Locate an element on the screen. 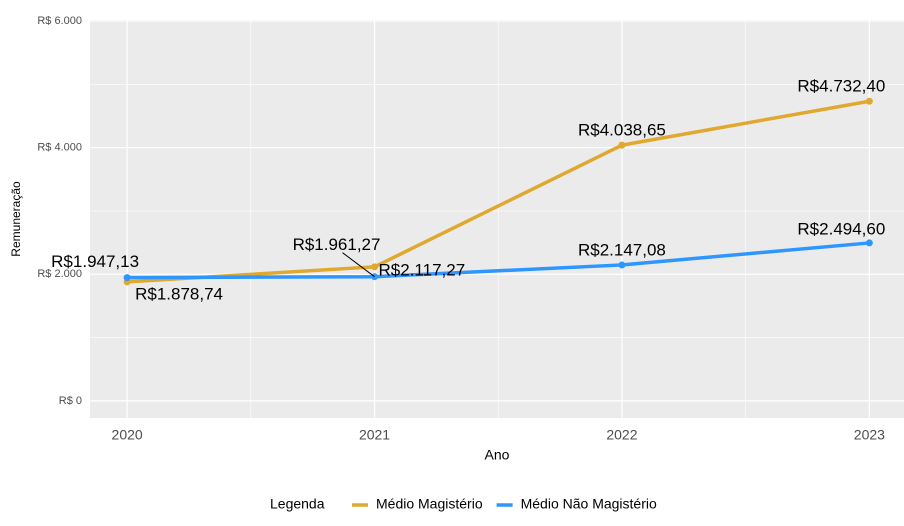  x-axis-title: Ano is located at coordinates (497, 455).